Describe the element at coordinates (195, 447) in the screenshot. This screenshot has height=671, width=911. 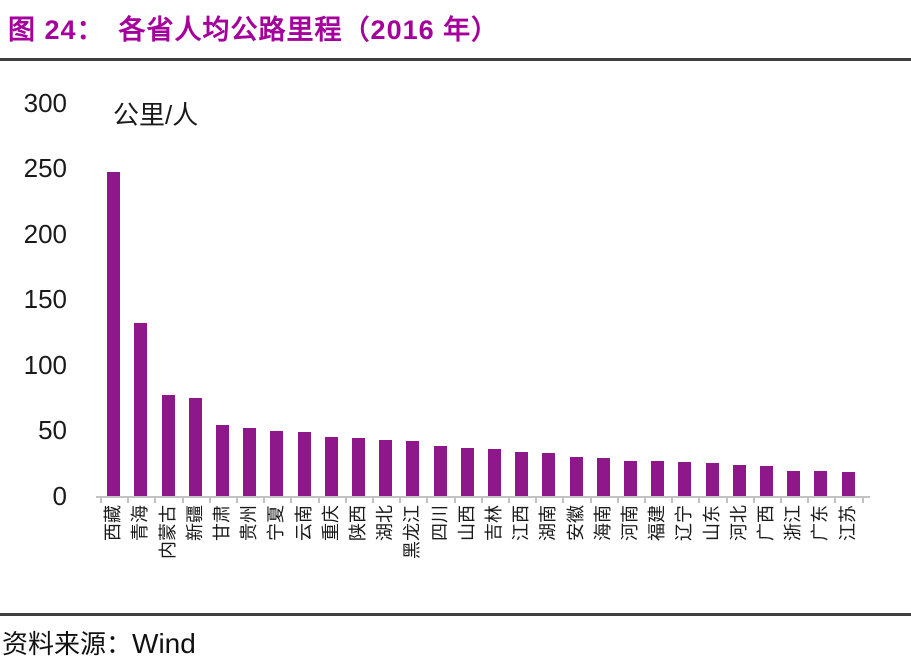
I see `bar-新疆` at that location.